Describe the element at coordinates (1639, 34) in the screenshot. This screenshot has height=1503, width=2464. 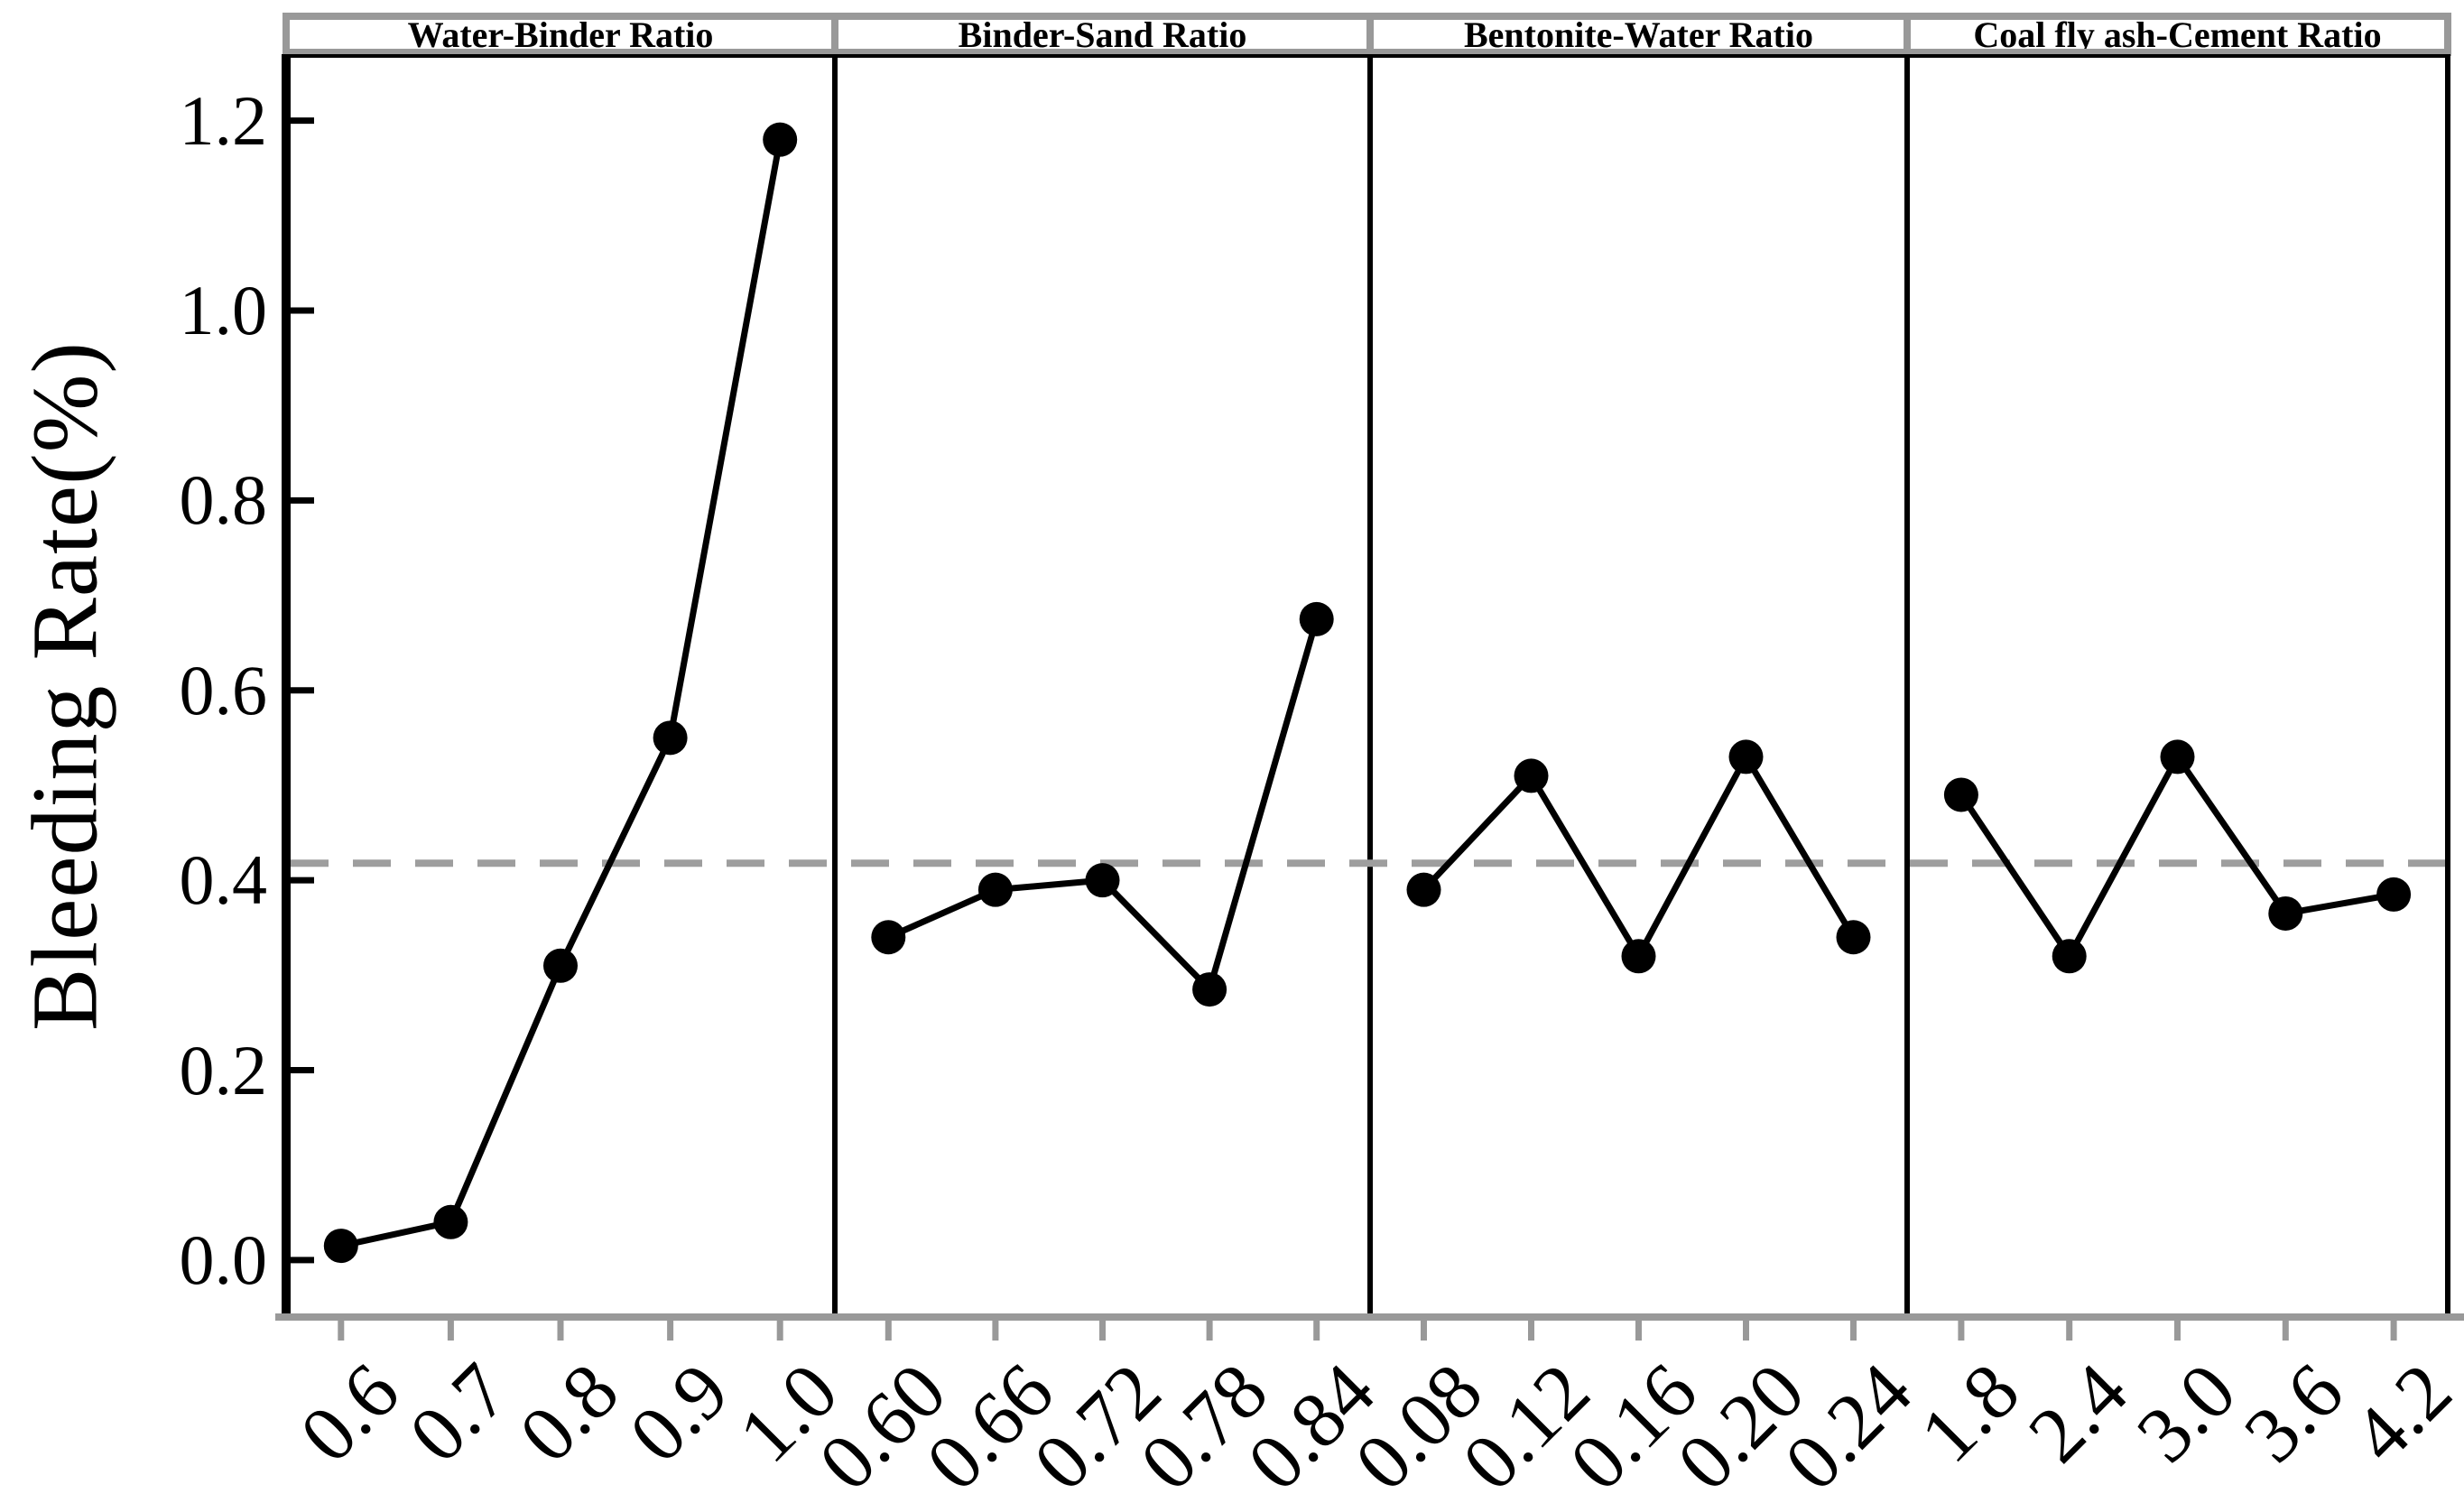
I see `panel-header-bentonite-water: Bentonite-Water Ratio` at that location.